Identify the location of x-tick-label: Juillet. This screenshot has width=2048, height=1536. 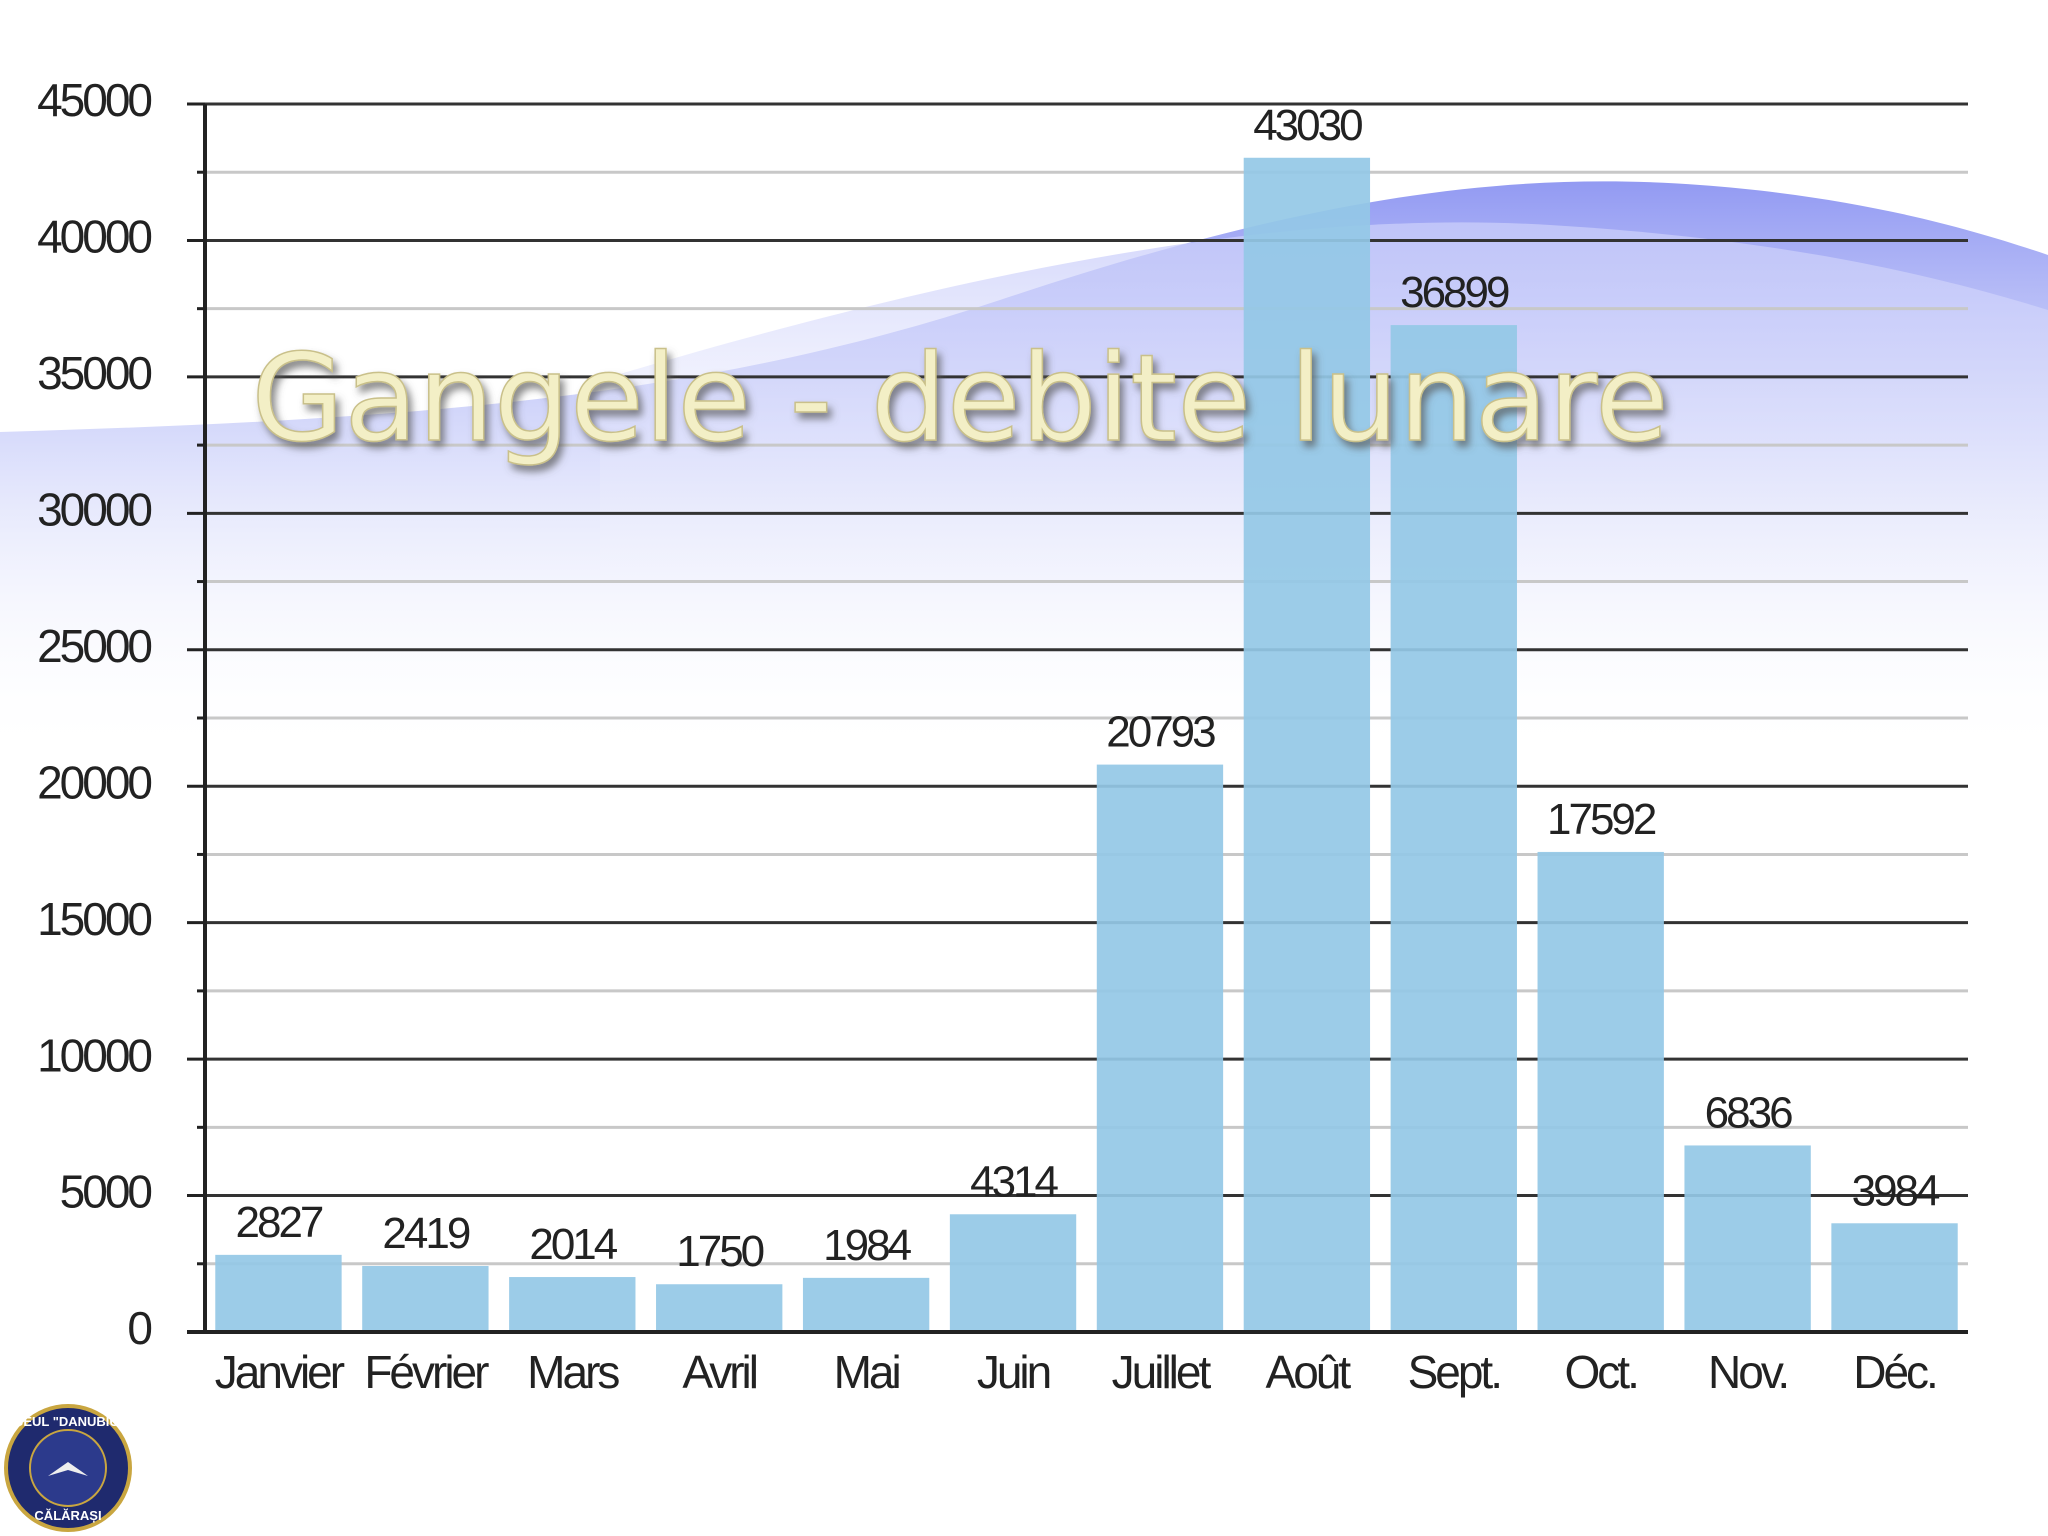
(1162, 1372).